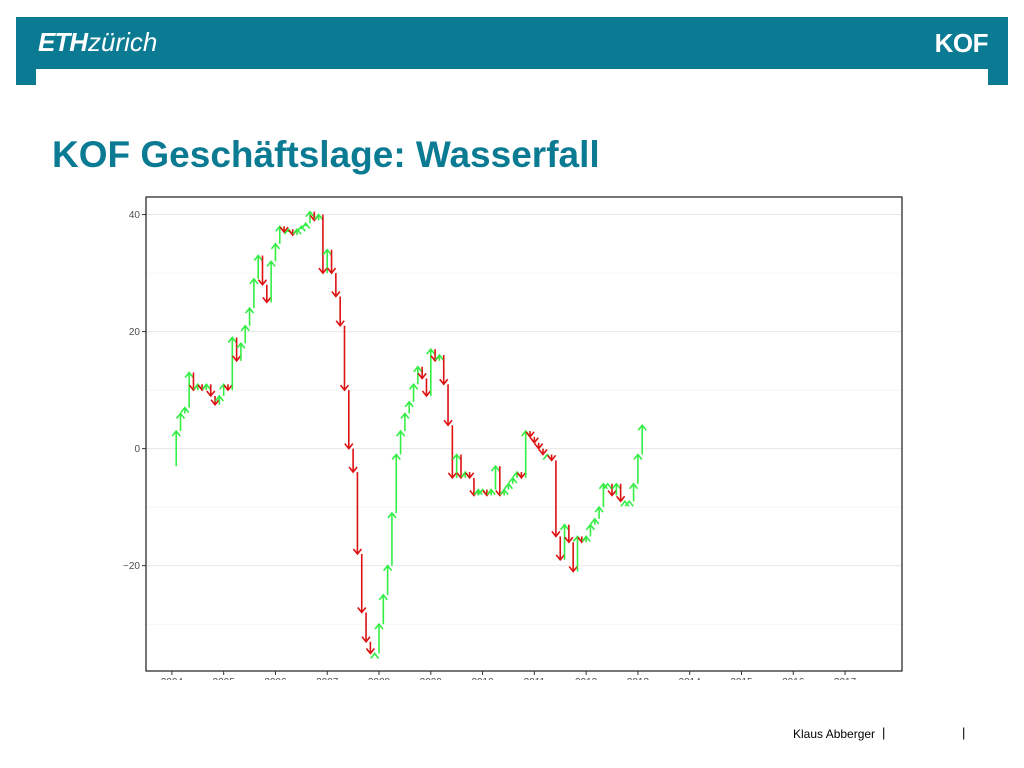 The height and width of the screenshot is (768, 1024). What do you see at coordinates (131, 566) in the screenshot?
I see `y-tick-label: −20` at bounding box center [131, 566].